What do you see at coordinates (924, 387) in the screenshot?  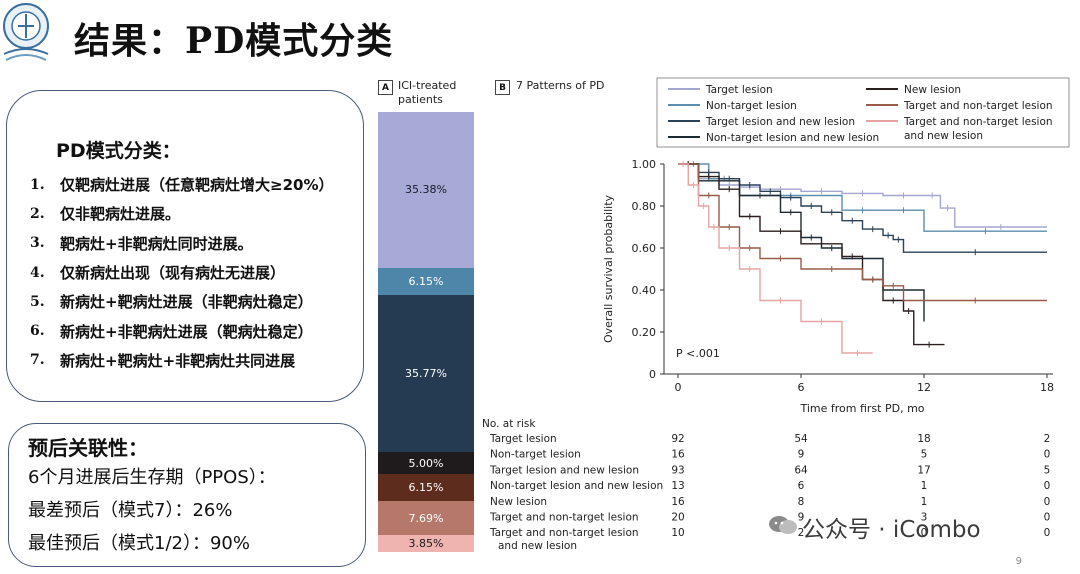 I see `x-tick-label: 12` at bounding box center [924, 387].